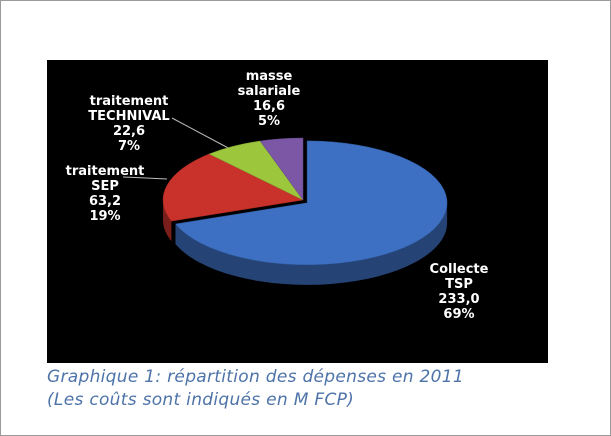 The image size is (611, 436). Describe the element at coordinates (105, 179) in the screenshot. I see `category-label: traitement SEP` at that location.